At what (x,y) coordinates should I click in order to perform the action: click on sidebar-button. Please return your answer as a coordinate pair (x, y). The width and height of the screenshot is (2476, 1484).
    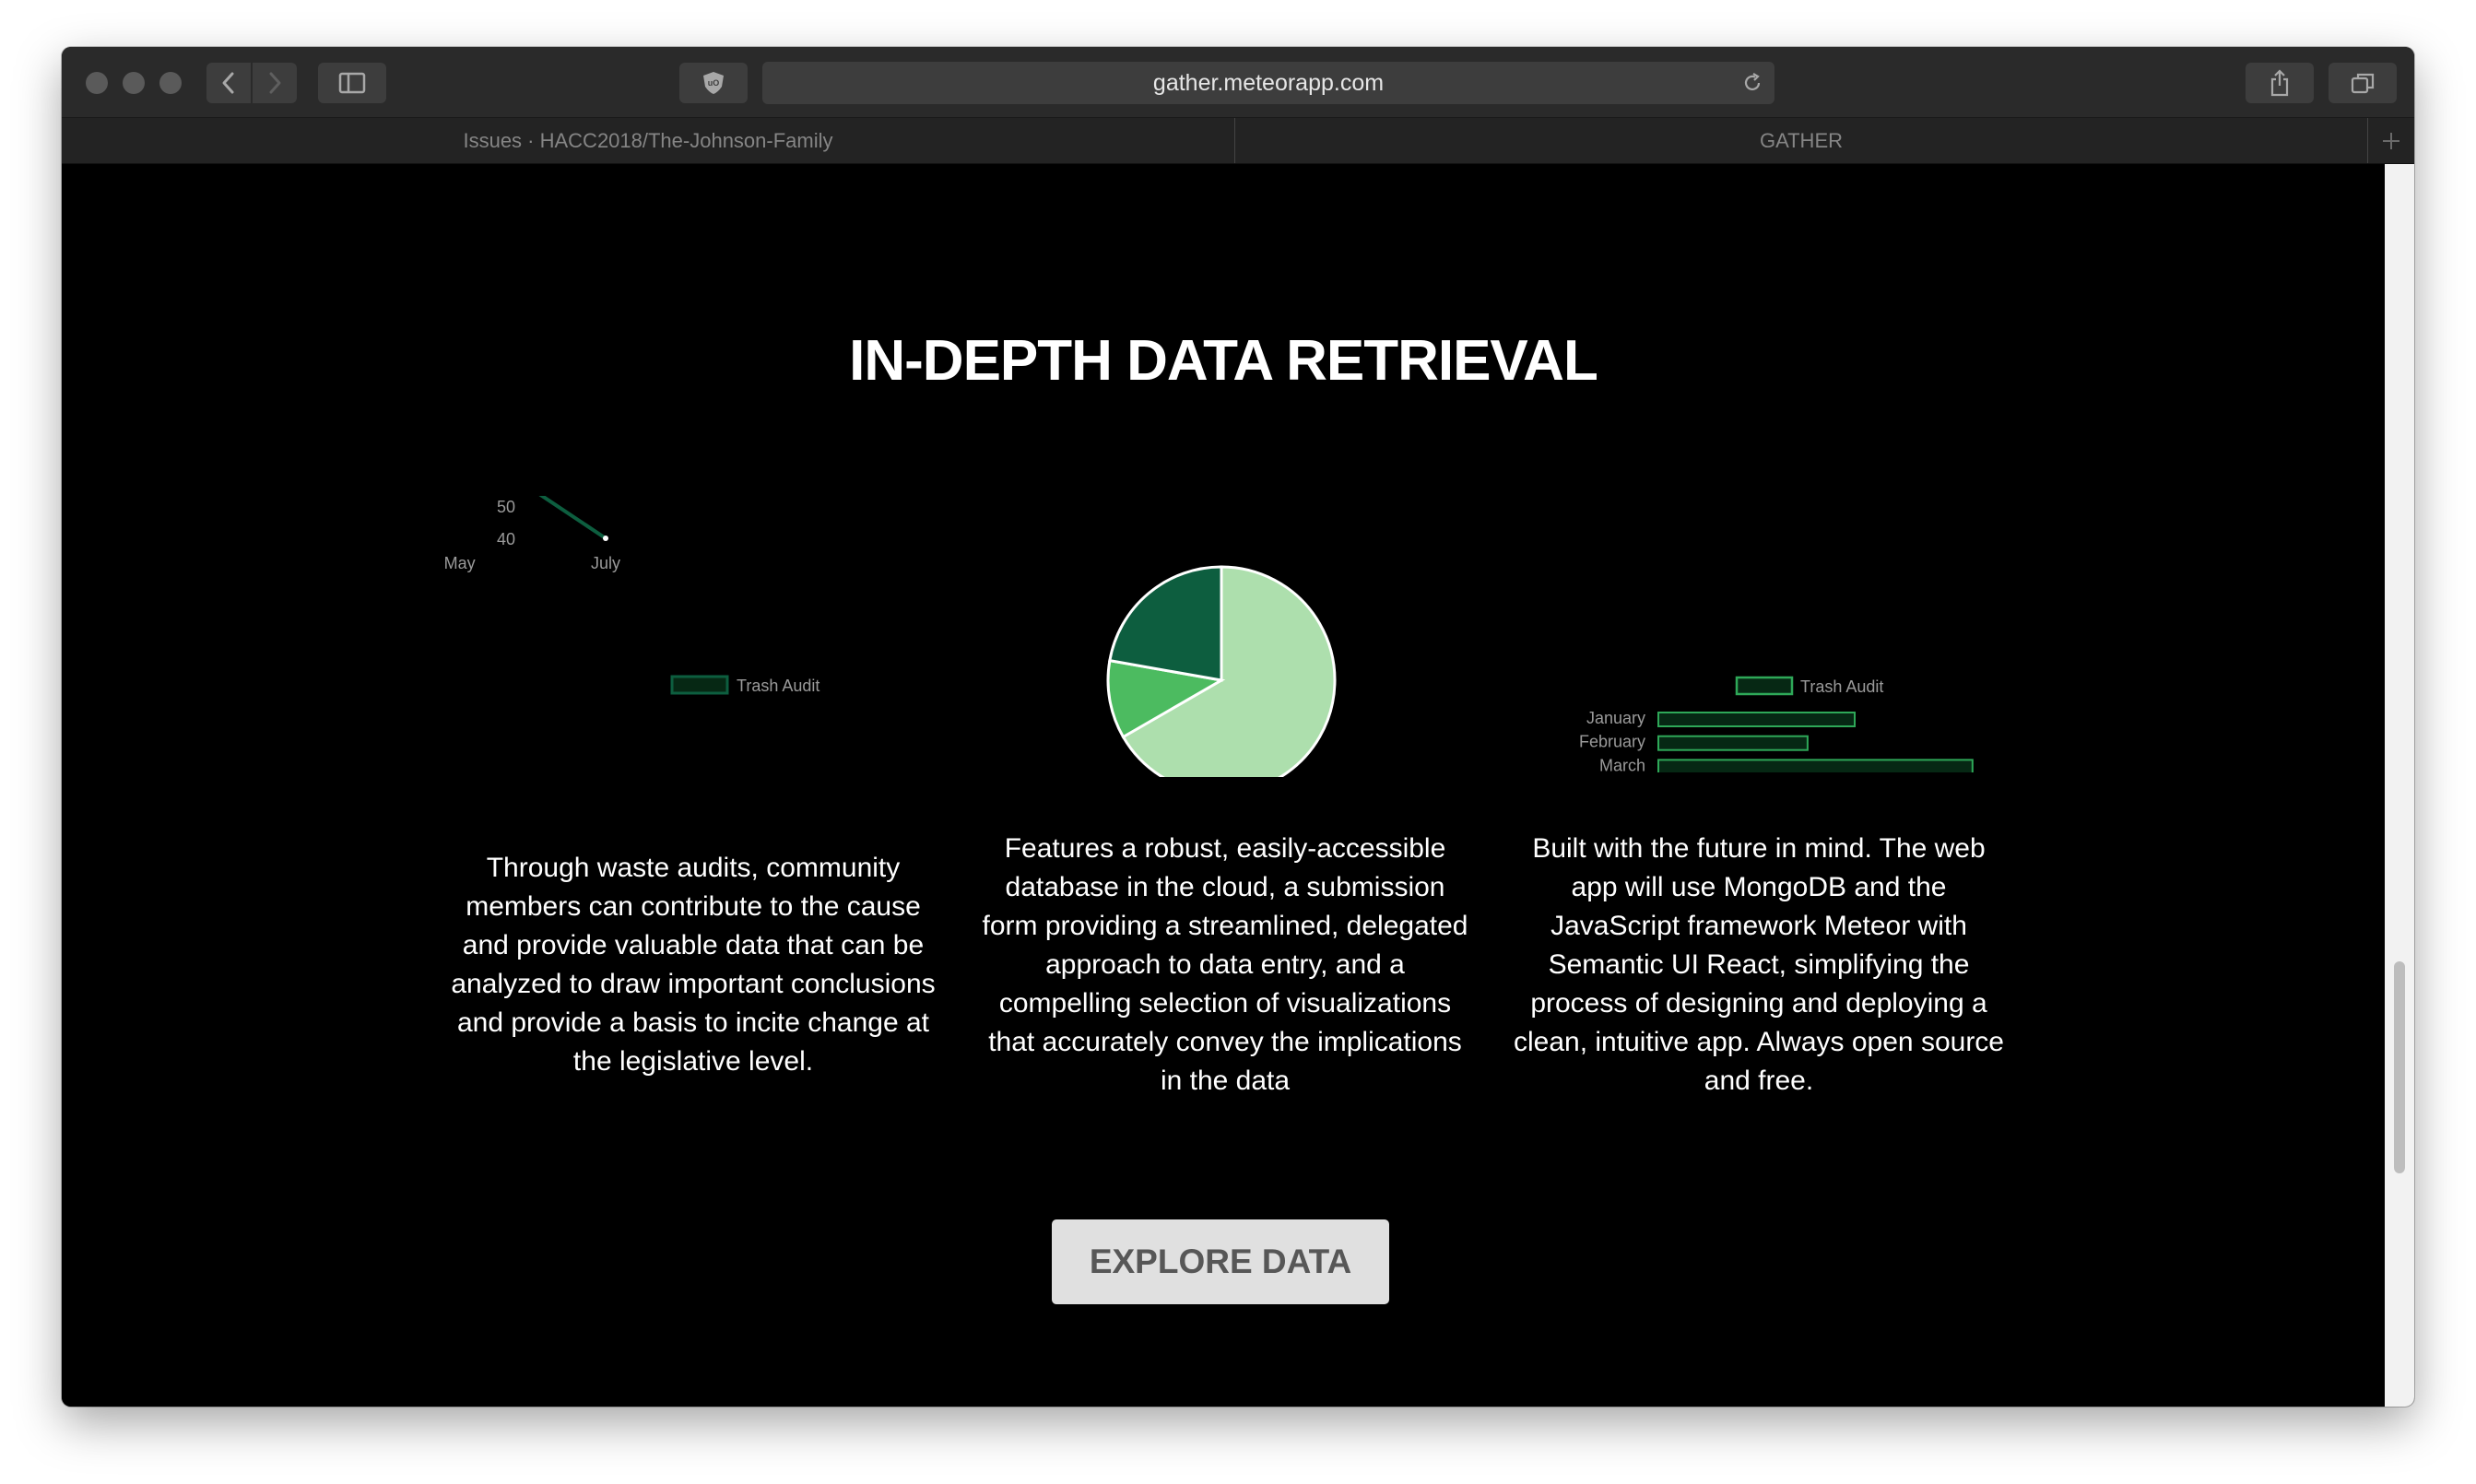
    Looking at the image, I should click on (352, 83).